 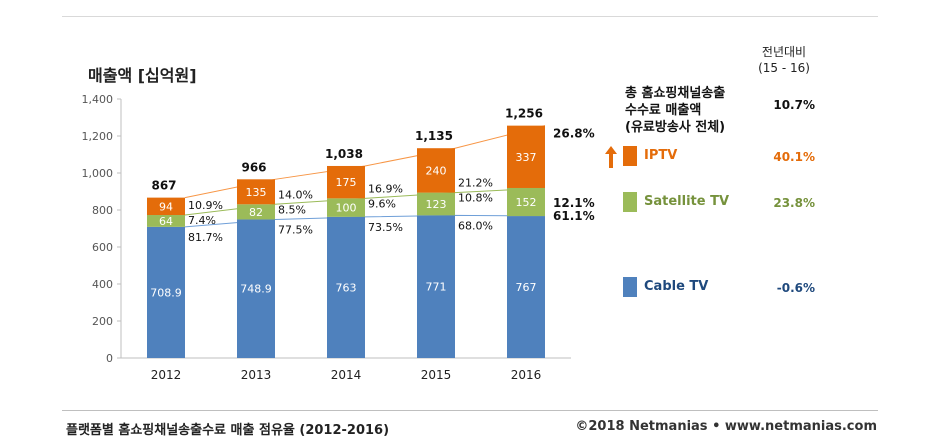 What do you see at coordinates (794, 105) in the screenshot?
I see `yoy-total-value: 10.7%` at bounding box center [794, 105].